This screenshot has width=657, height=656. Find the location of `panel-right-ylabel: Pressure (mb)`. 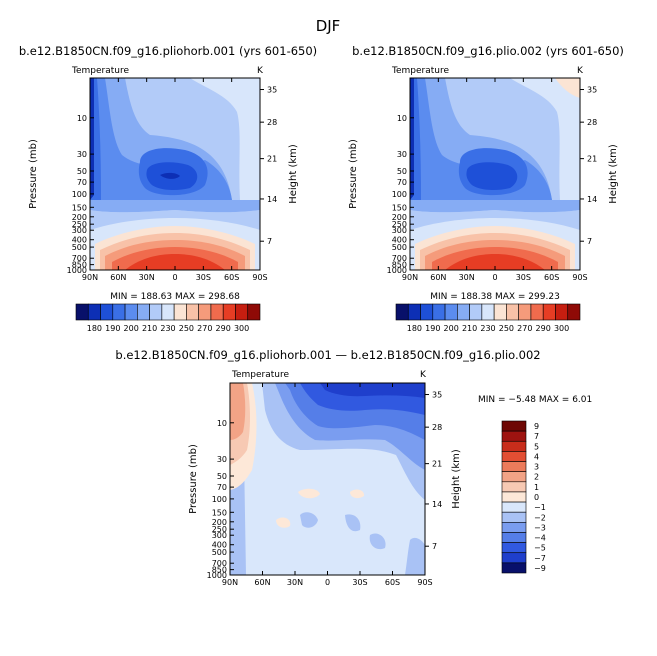

panel-right-ylabel: Pressure (mb) is located at coordinates (353, 174).